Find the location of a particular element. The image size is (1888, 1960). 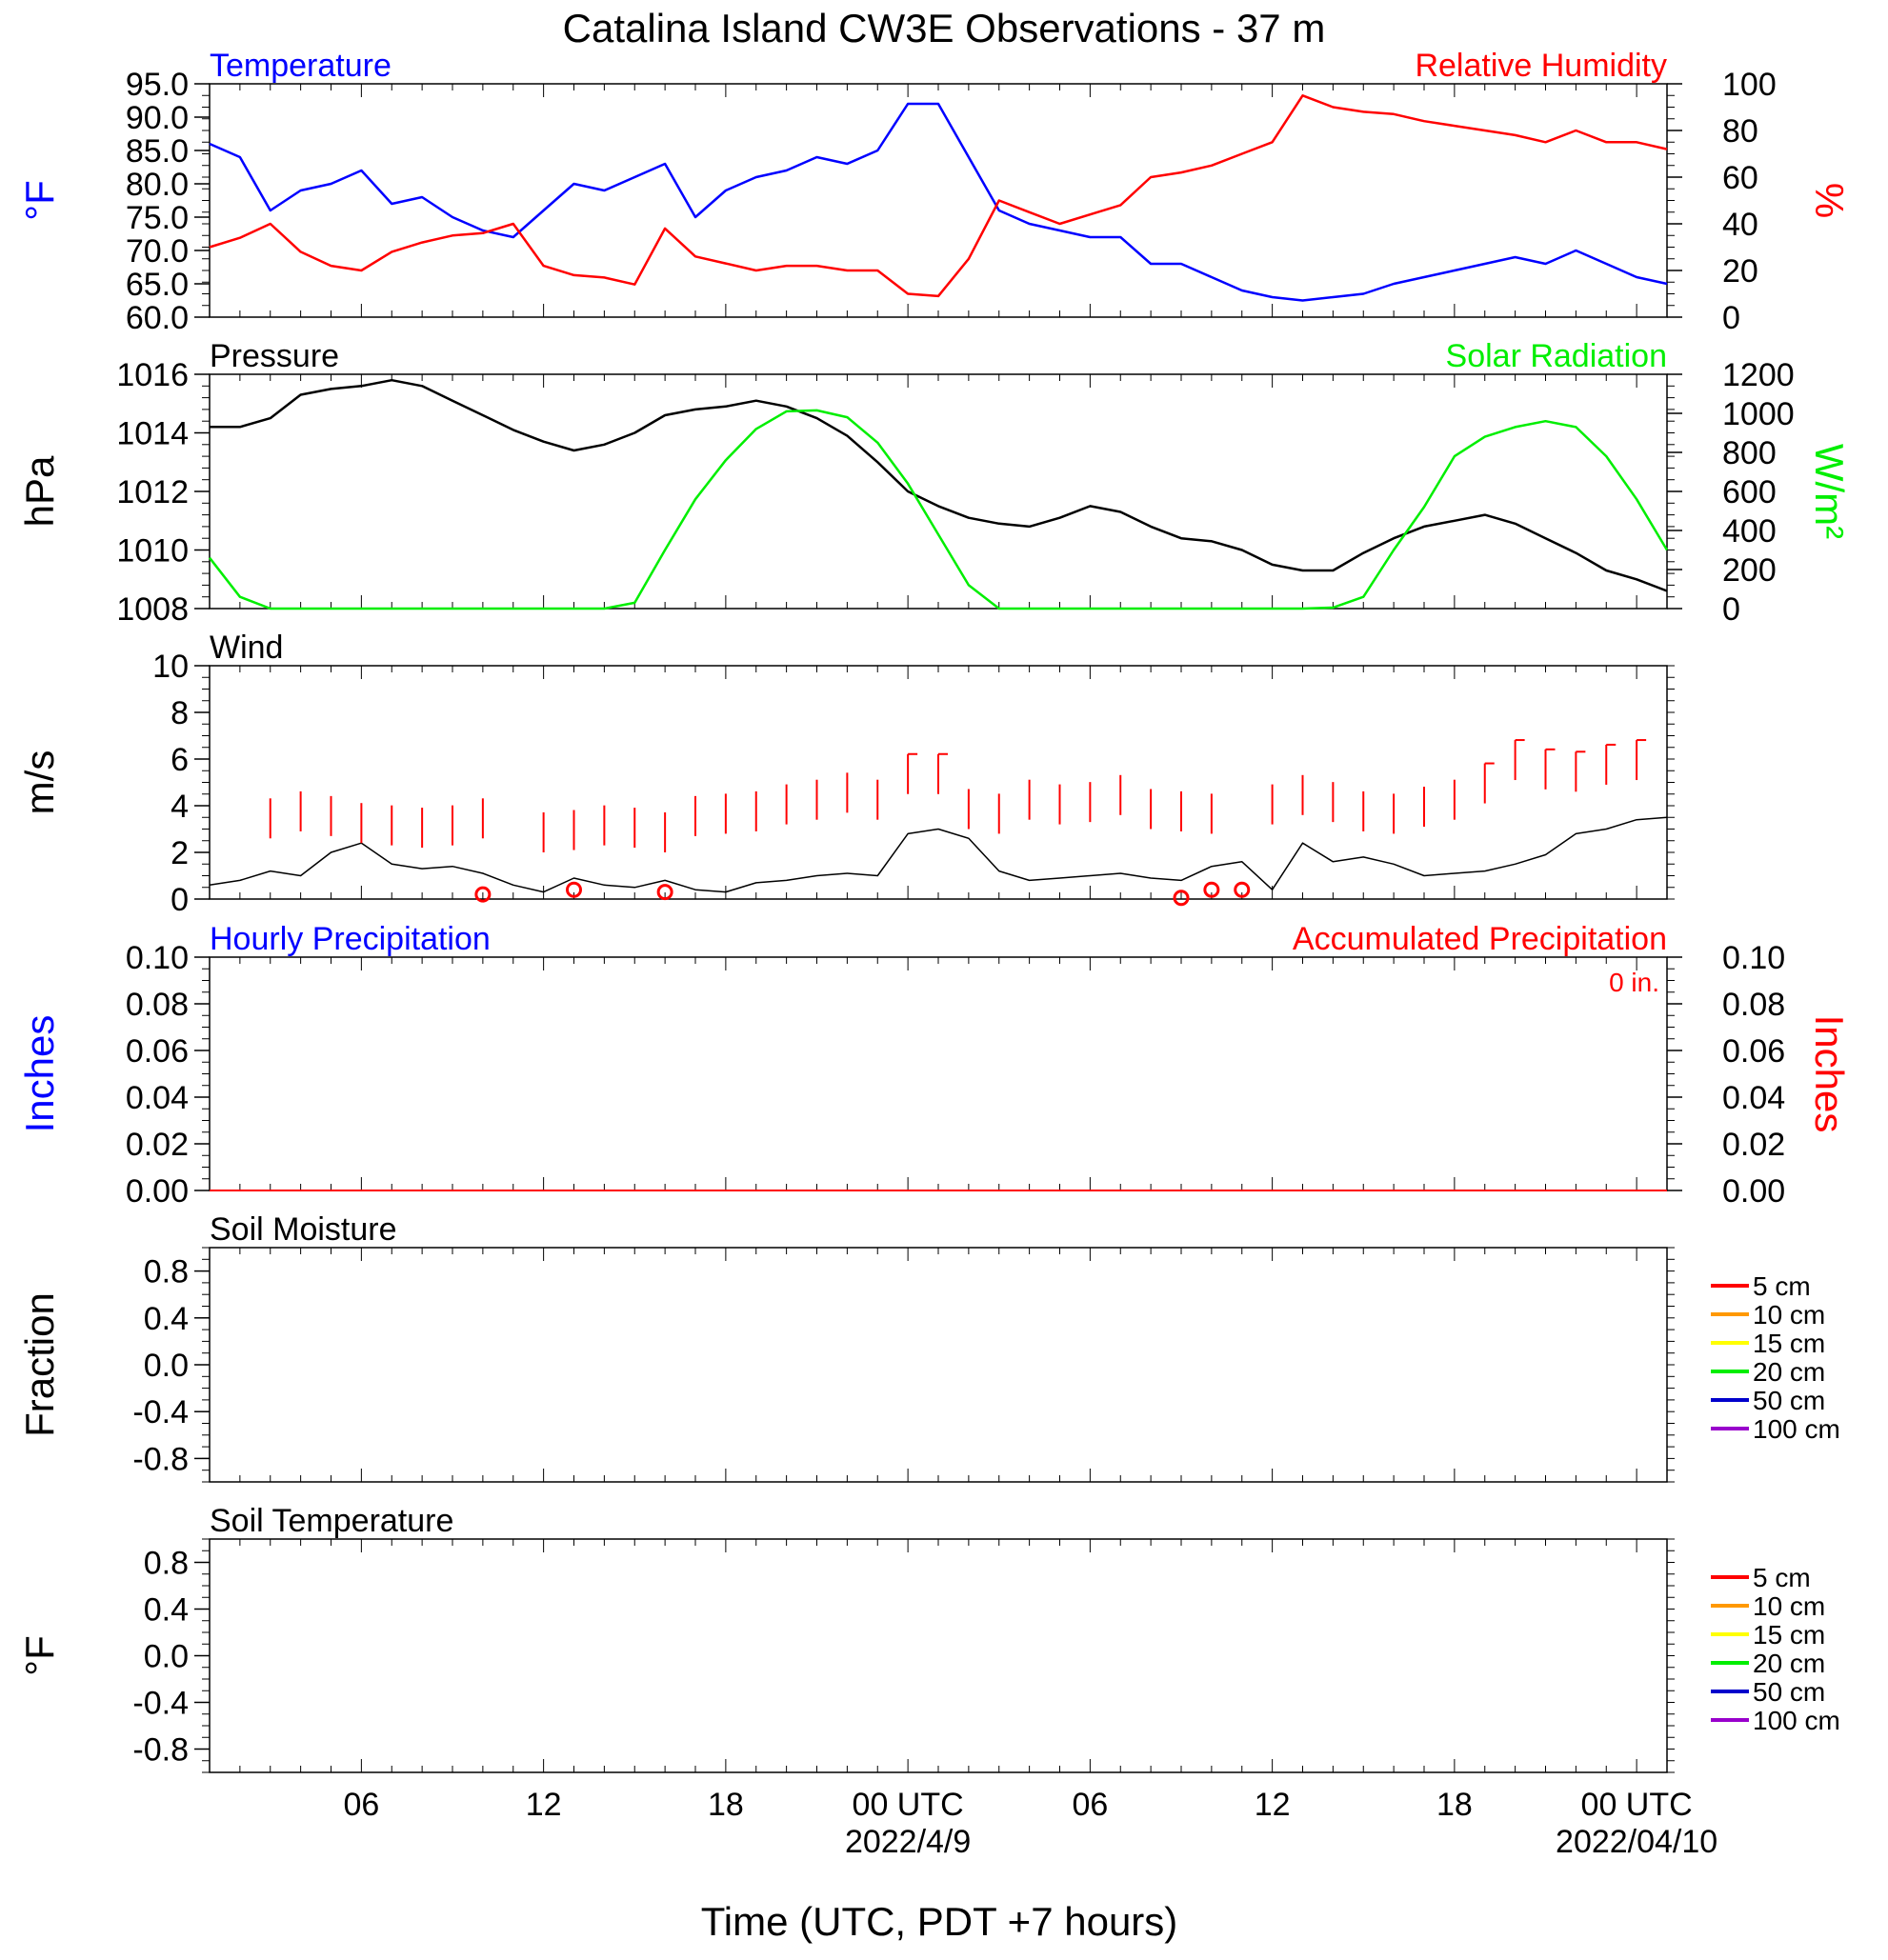

series-line-pressure is located at coordinates (939, 485).